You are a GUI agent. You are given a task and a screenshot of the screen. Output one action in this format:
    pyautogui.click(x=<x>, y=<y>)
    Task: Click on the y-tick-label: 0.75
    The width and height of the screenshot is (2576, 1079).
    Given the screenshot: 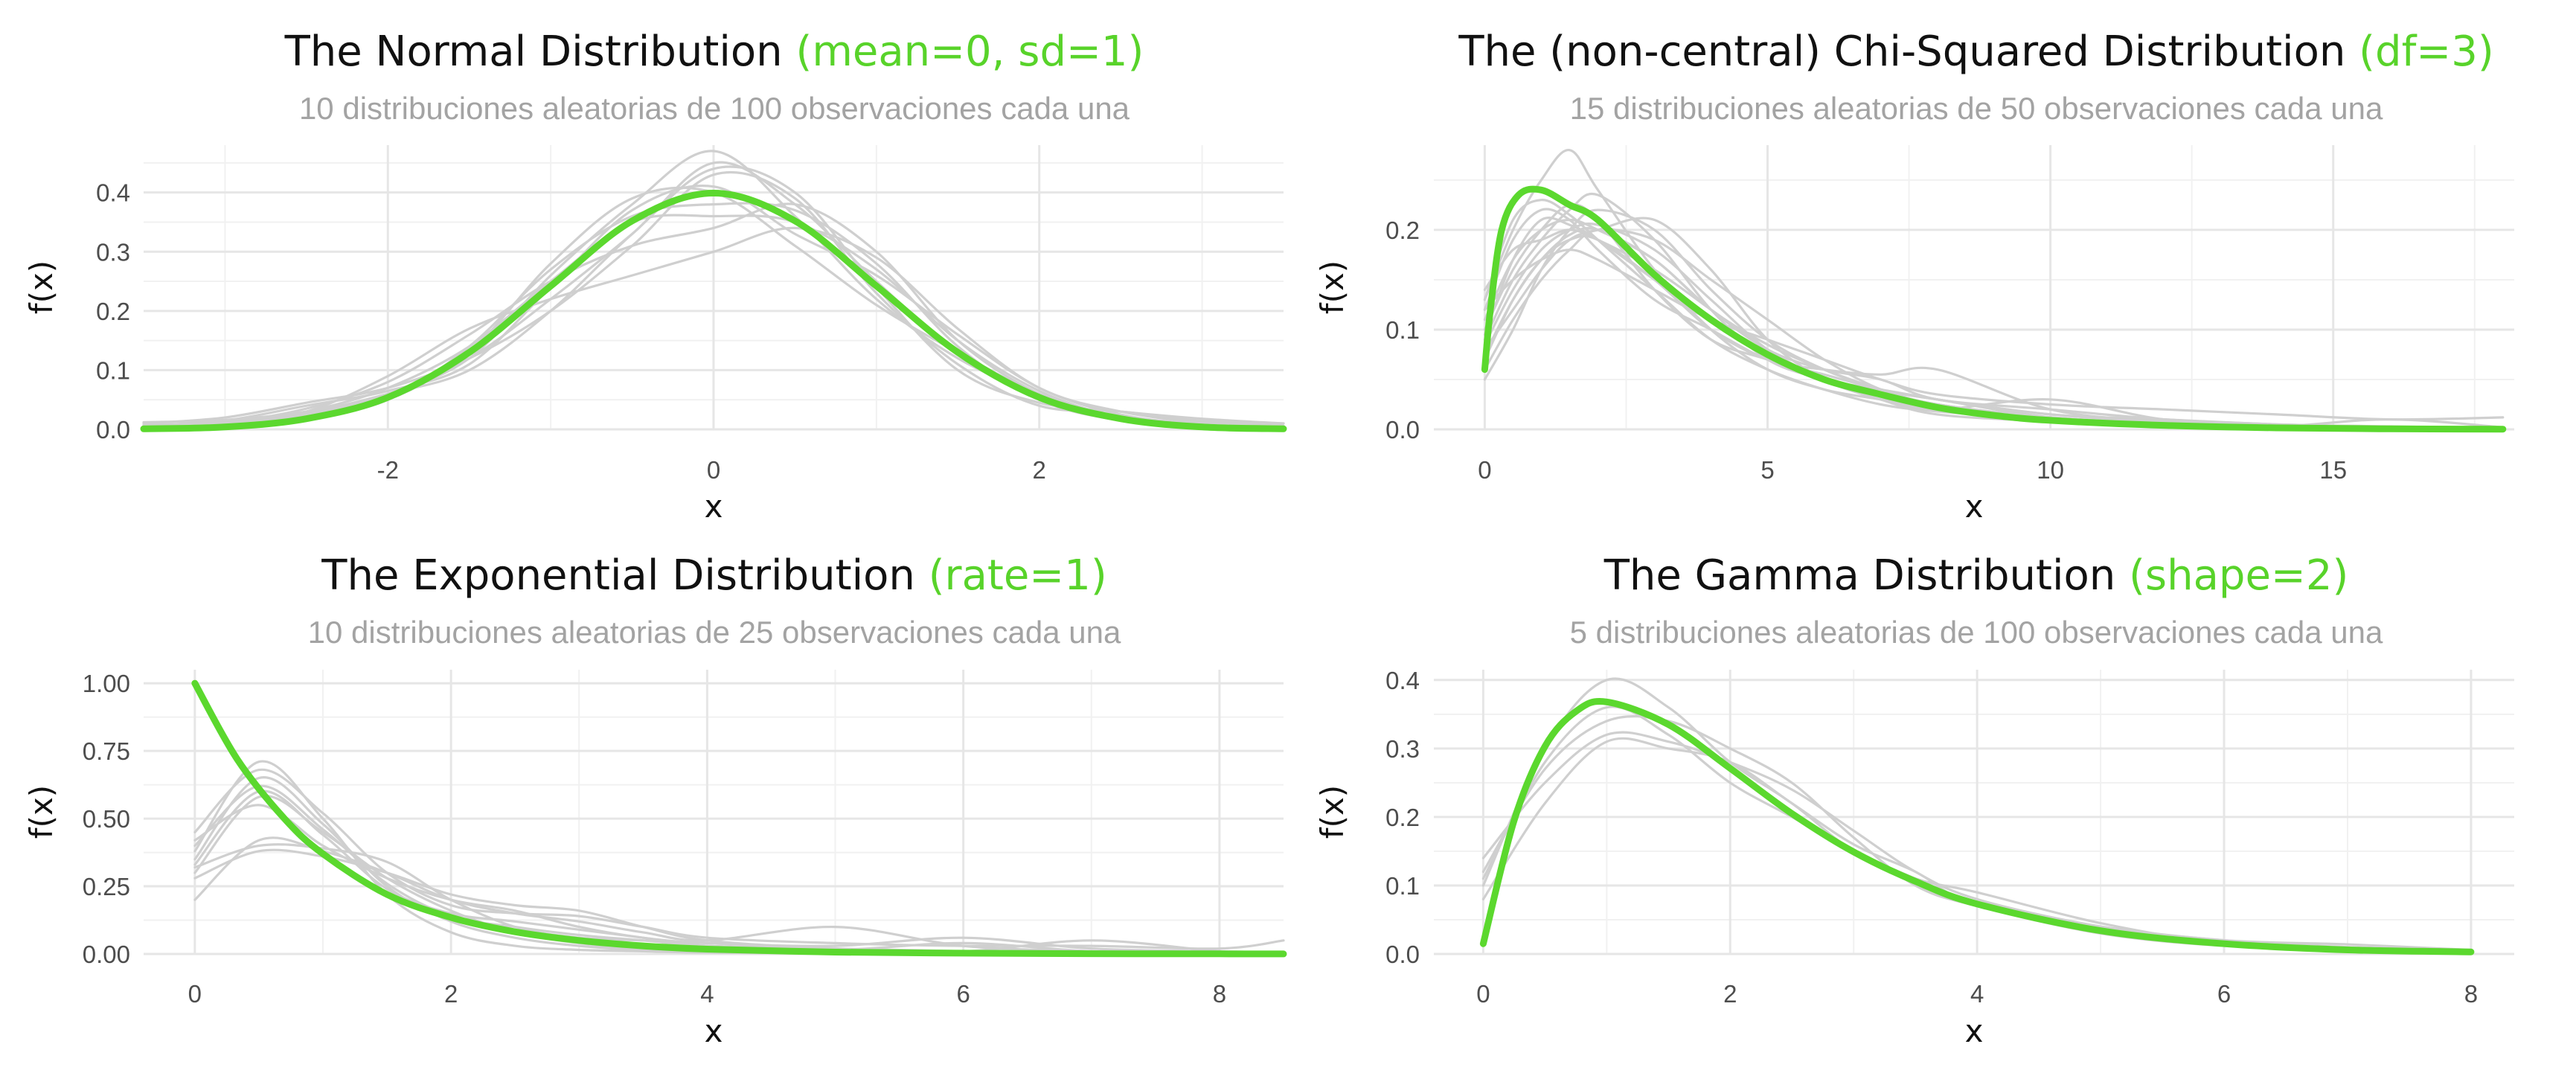 What is the action you would take?
    pyautogui.click(x=107, y=751)
    